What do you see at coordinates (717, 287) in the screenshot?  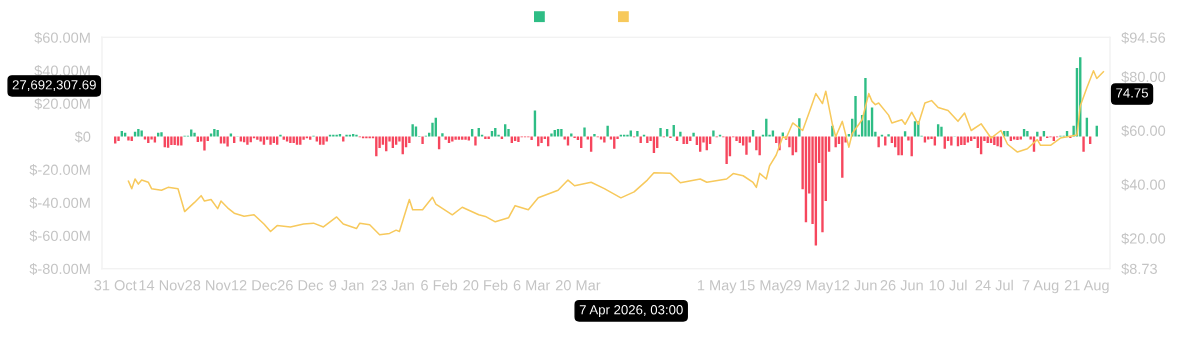 I see `x-tick-label: 1 May` at bounding box center [717, 287].